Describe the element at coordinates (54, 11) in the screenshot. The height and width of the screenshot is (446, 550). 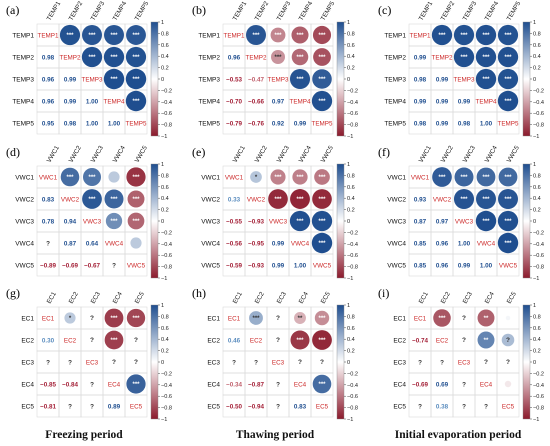
I see `column-tick-label: TEMP1` at that location.